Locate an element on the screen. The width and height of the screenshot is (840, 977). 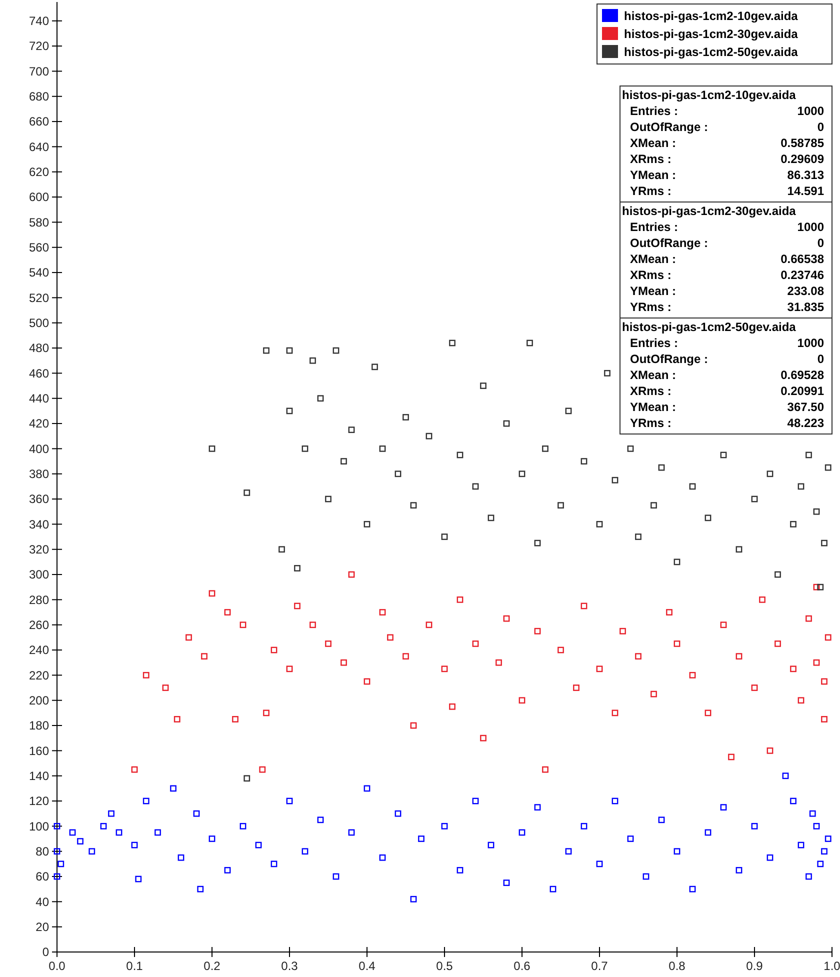
x-tick-label: 0.6 is located at coordinates (522, 966).